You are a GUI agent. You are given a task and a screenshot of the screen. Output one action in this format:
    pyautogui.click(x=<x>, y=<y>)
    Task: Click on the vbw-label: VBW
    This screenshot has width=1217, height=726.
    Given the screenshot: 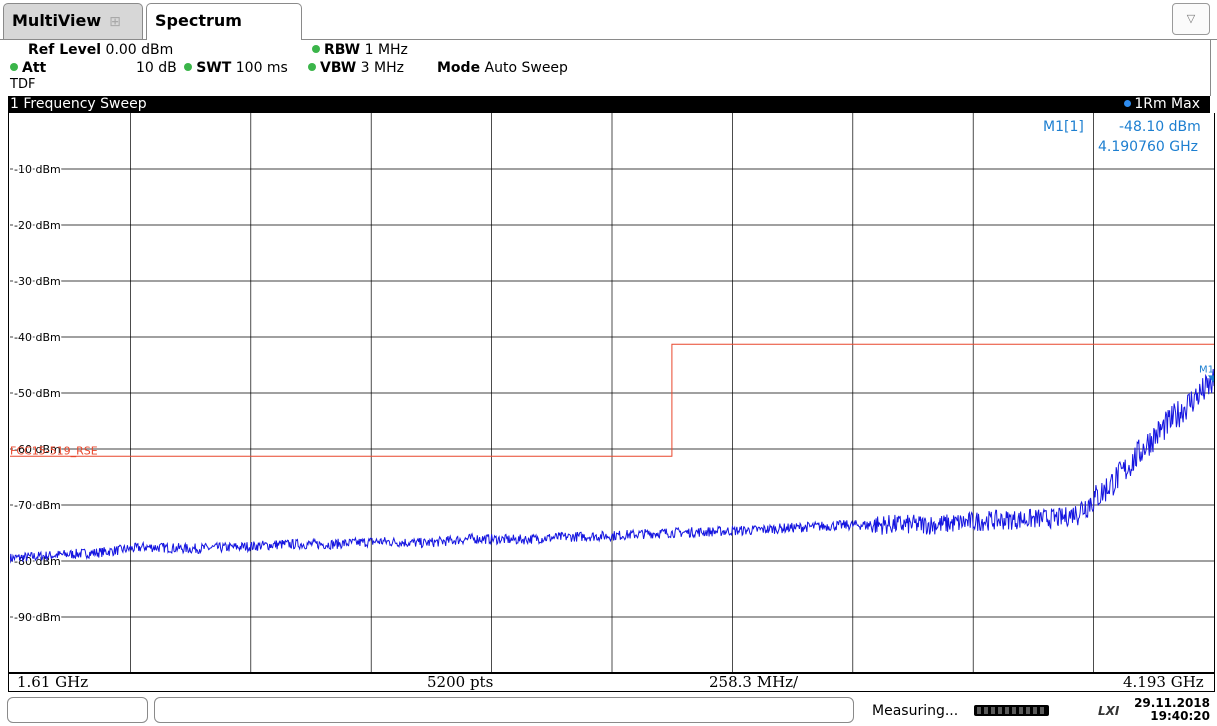 What is the action you would take?
    pyautogui.click(x=338, y=68)
    